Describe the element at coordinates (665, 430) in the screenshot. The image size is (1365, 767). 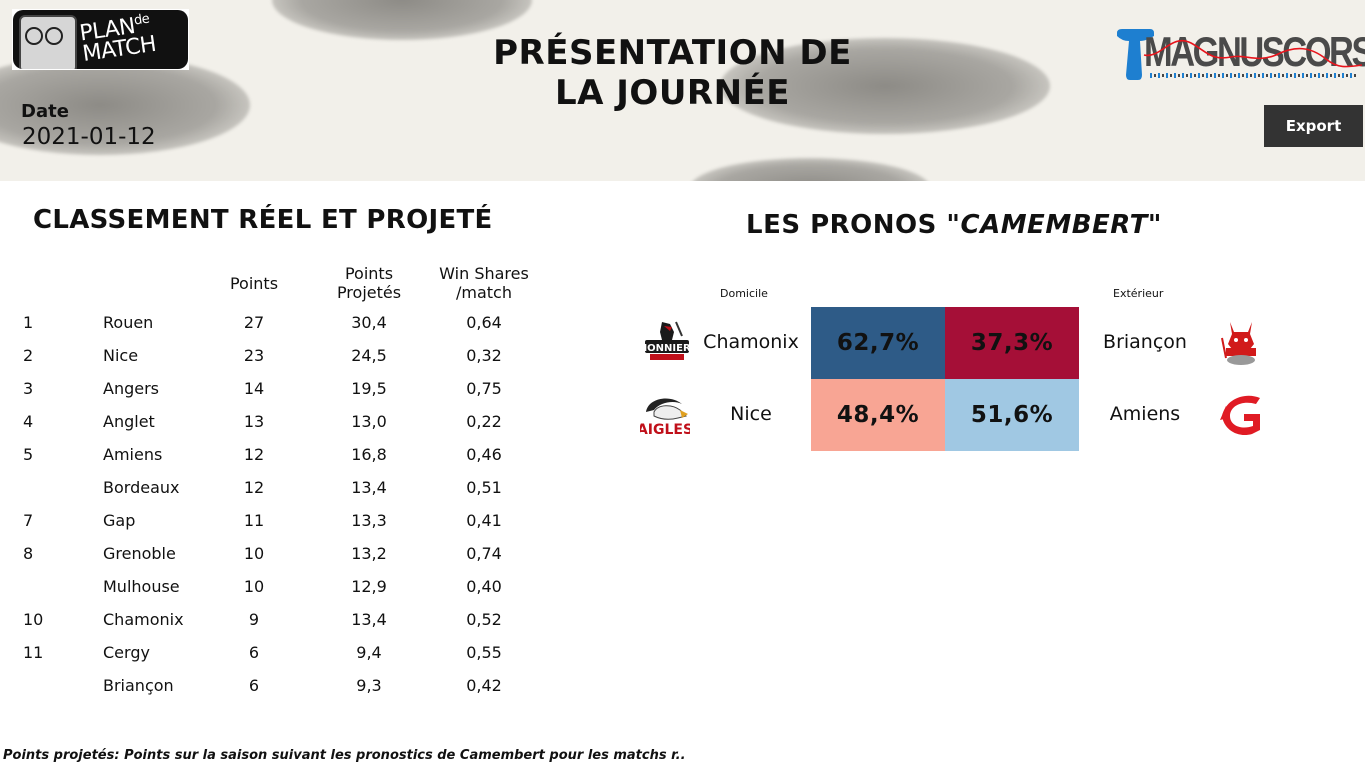
I see `svg-text: AIGLES` at that location.